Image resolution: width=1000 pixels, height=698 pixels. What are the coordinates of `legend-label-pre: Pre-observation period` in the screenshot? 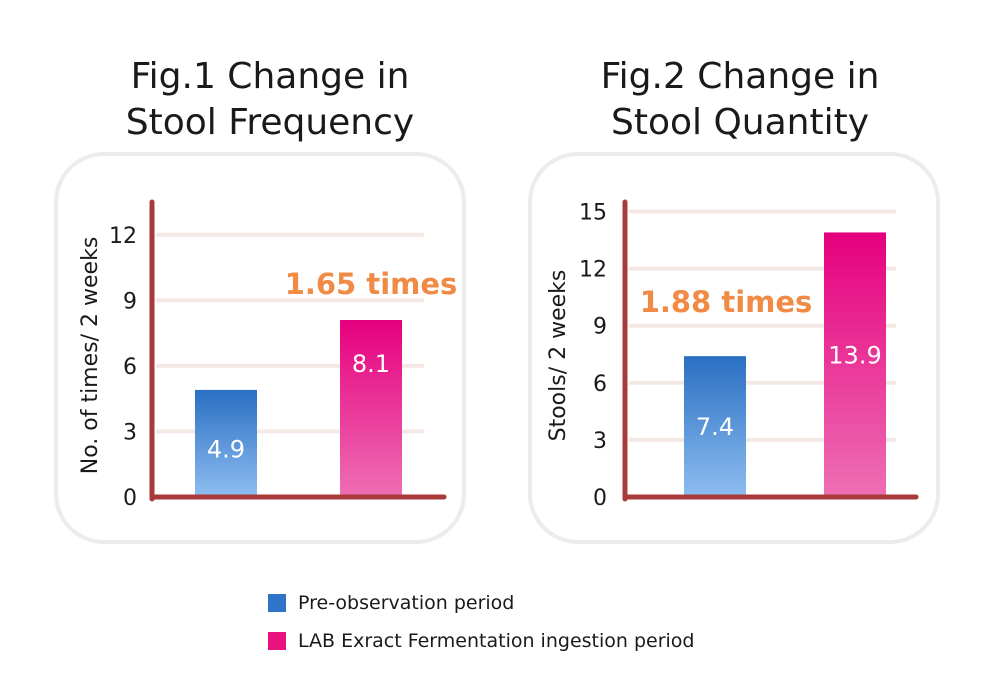 It's located at (406, 603).